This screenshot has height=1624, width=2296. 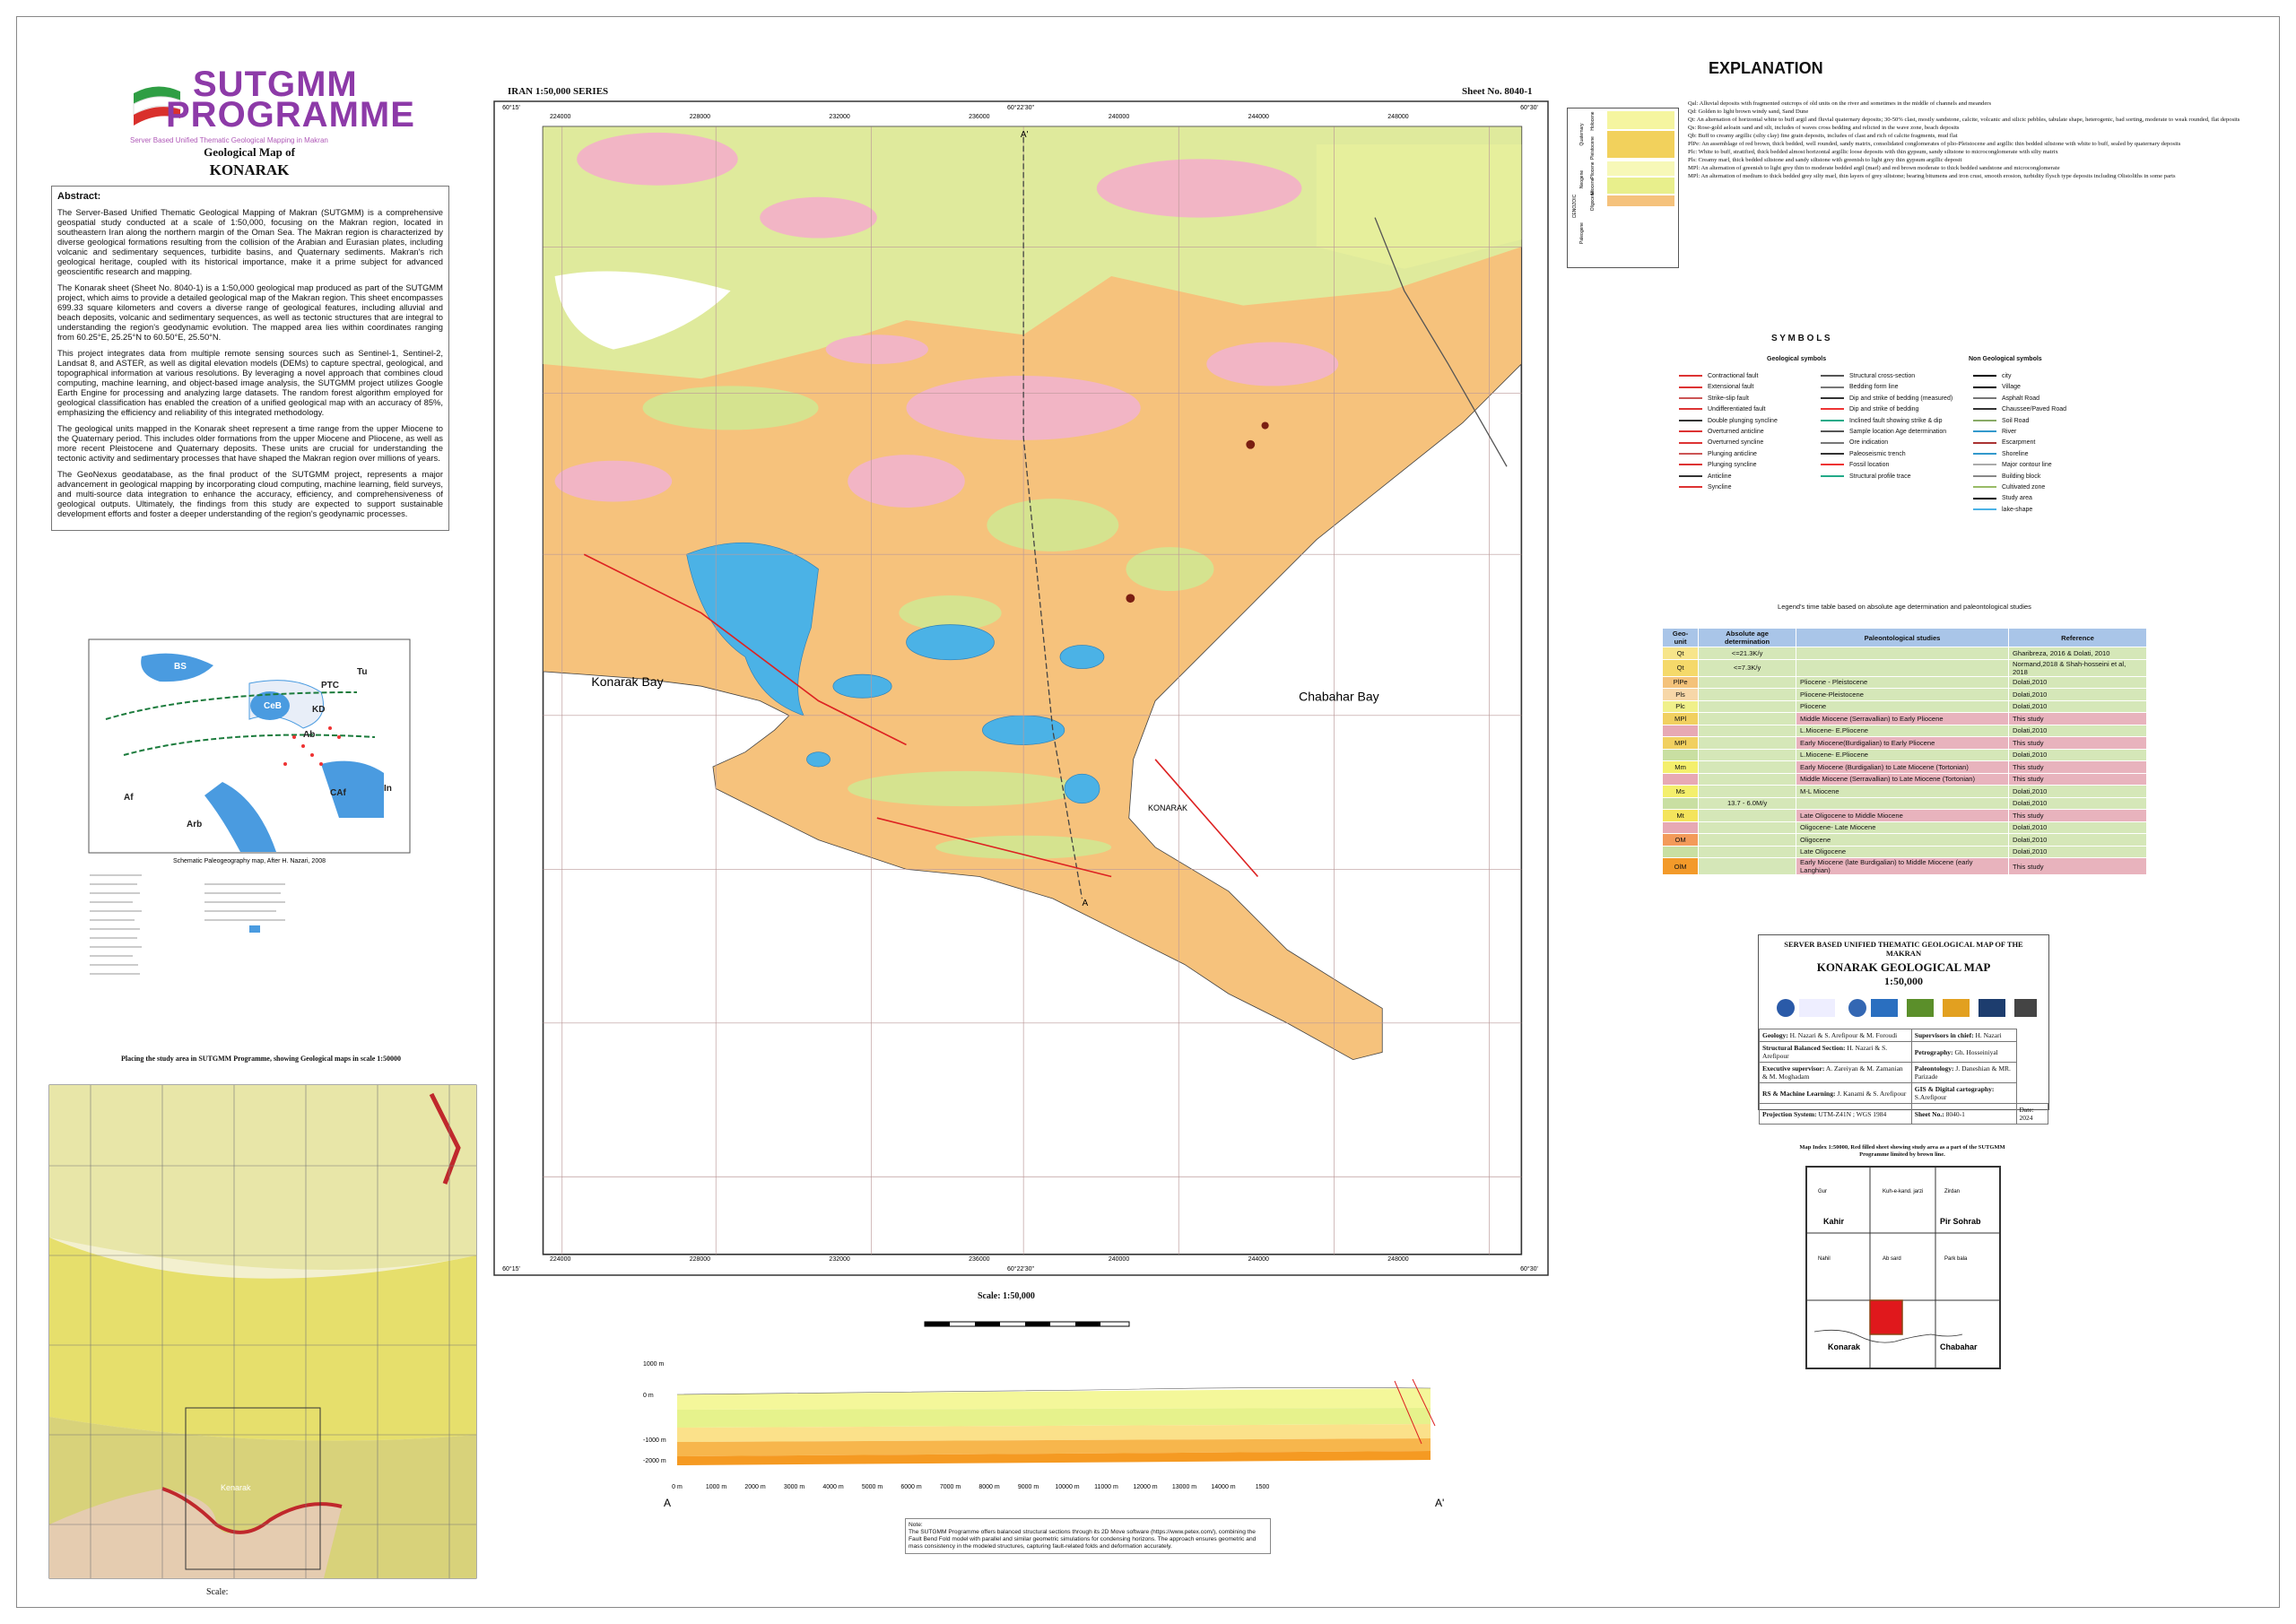 I want to click on symbol-item: Plunging anticline, so click(x=1728, y=454).